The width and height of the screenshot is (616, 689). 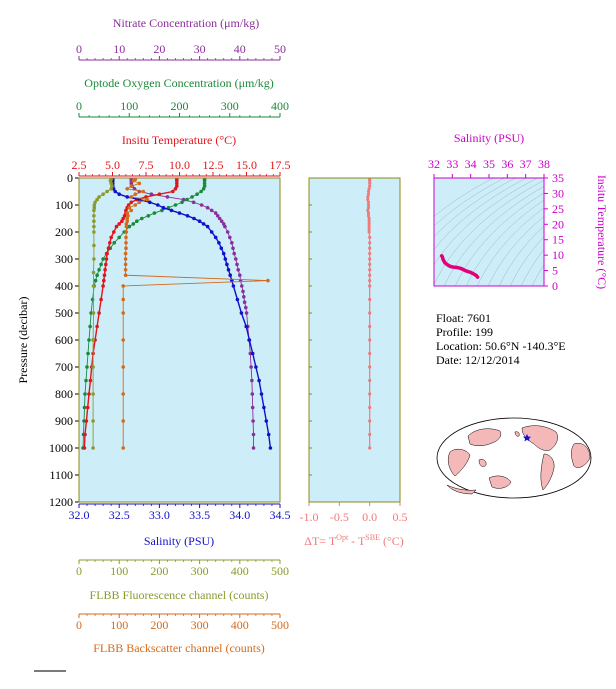 I want to click on salinity-axis-title: Salinity (PSU), so click(x=179, y=541).